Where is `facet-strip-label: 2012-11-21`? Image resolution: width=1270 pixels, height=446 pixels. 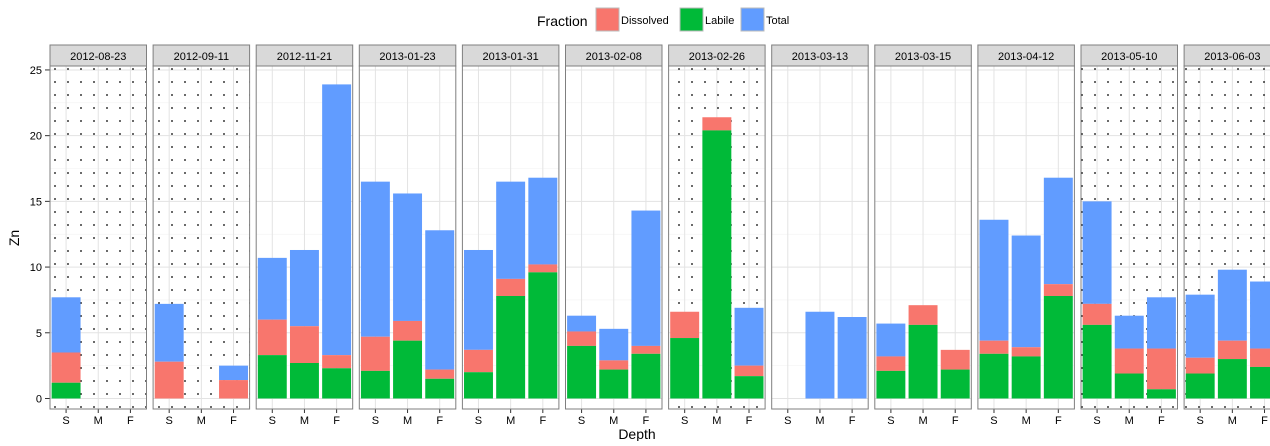 facet-strip-label: 2012-11-21 is located at coordinates (304, 57).